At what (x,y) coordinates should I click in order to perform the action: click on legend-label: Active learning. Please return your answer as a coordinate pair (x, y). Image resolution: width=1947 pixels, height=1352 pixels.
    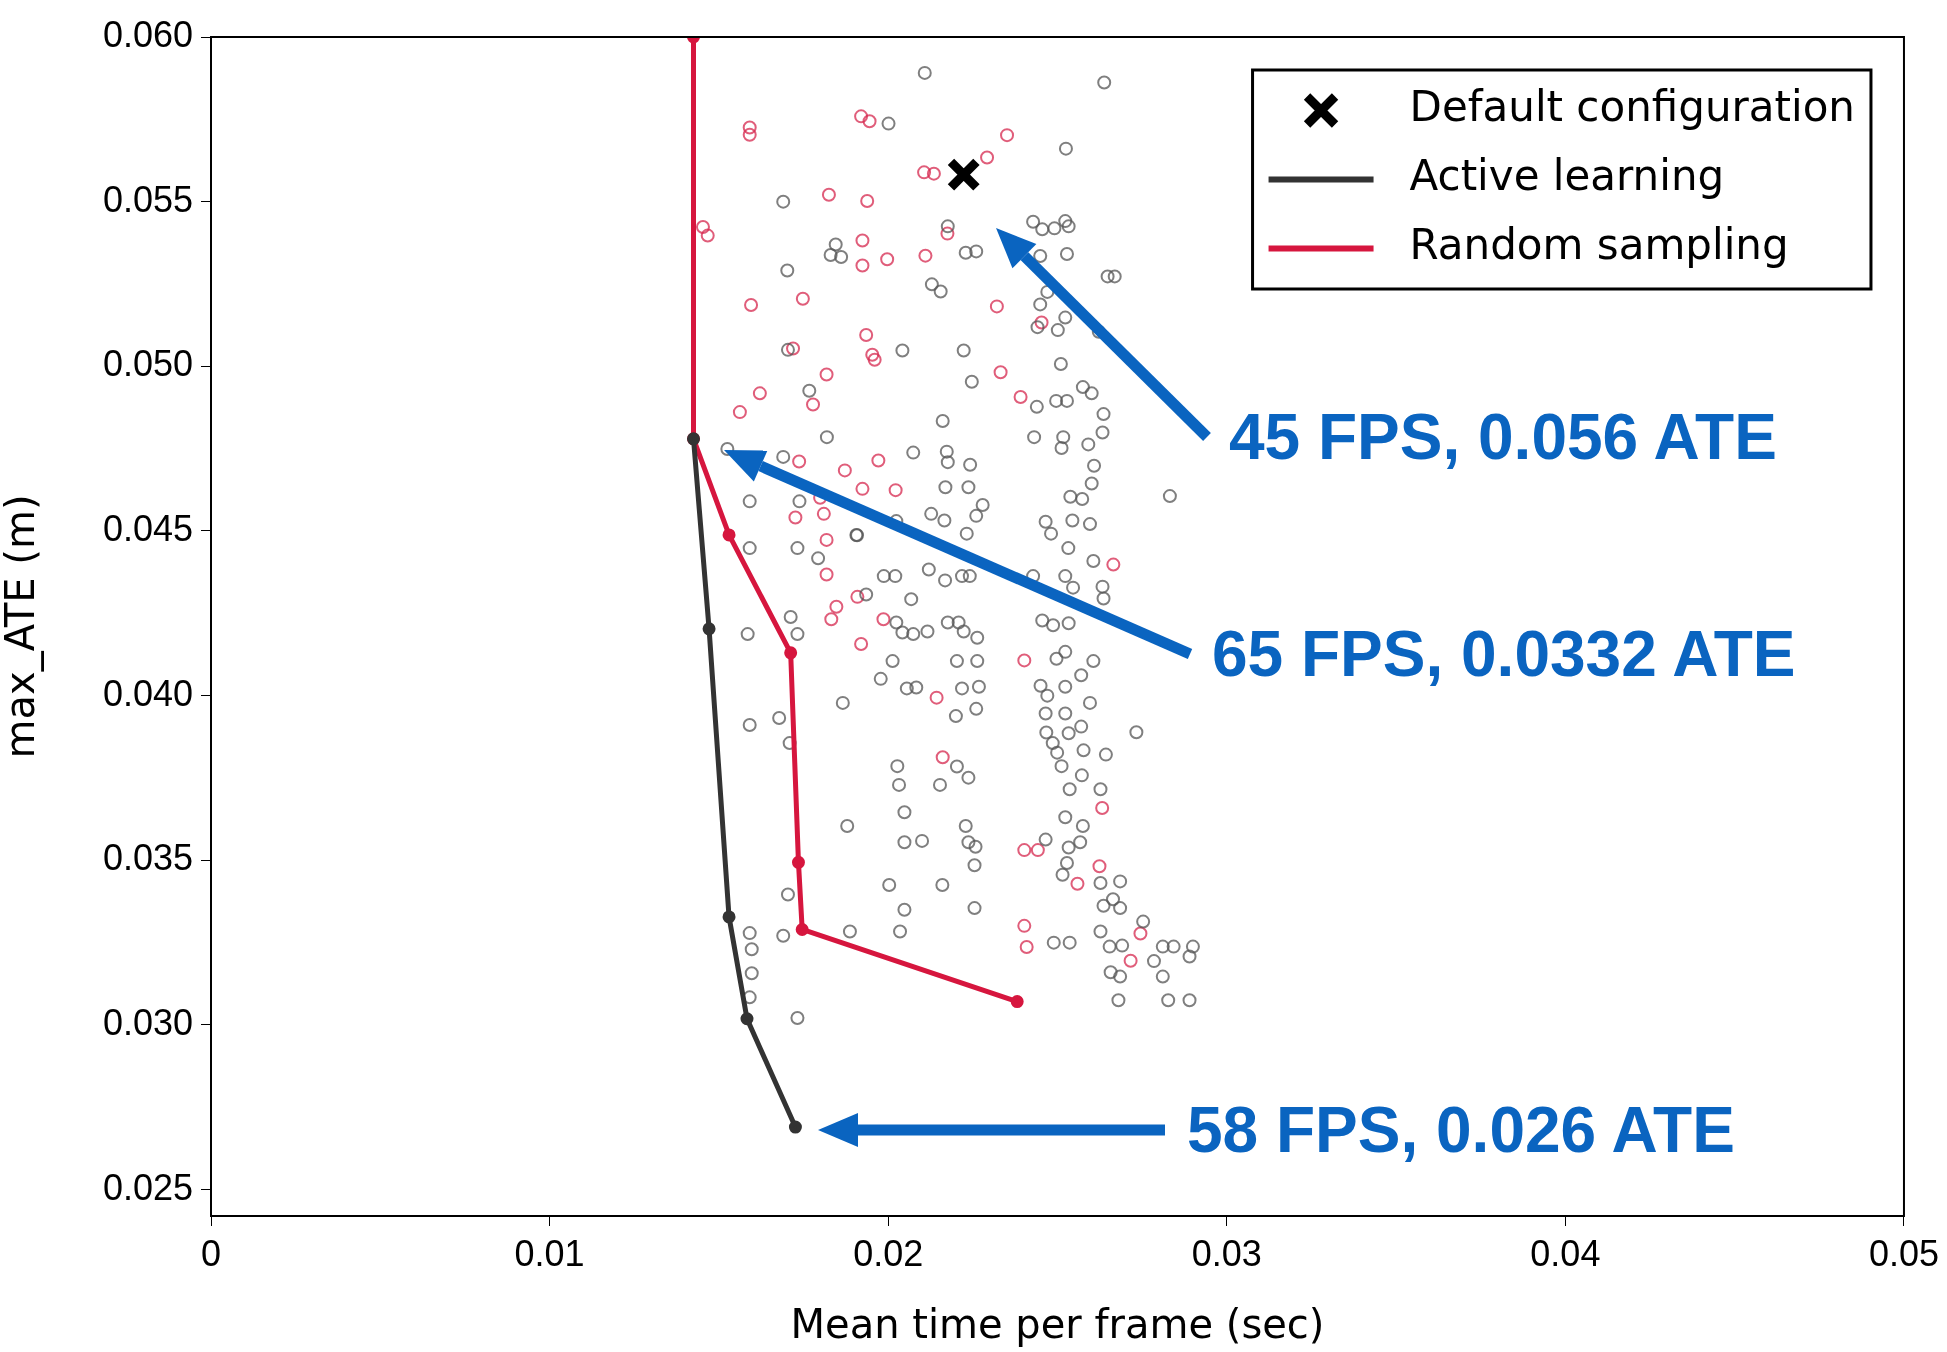
    Looking at the image, I should click on (1567, 176).